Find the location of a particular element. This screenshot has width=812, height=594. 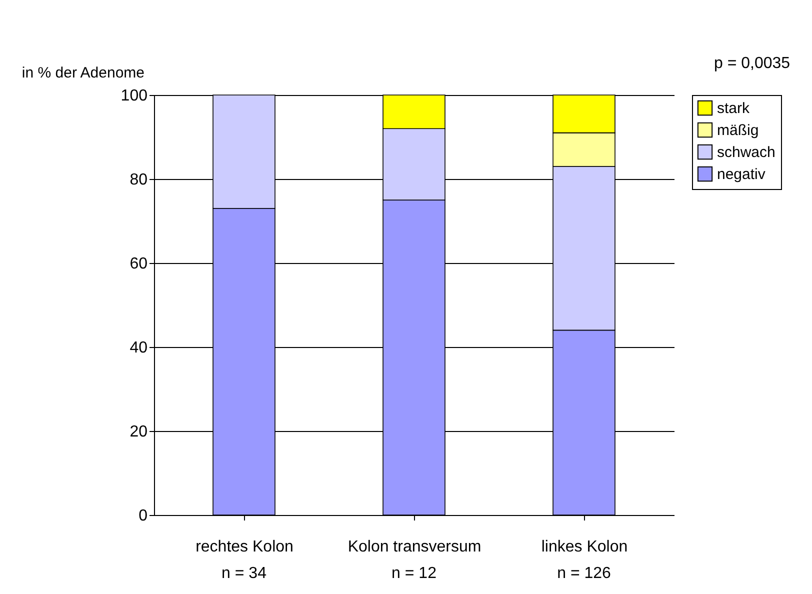

legend-label: stark is located at coordinates (733, 108).